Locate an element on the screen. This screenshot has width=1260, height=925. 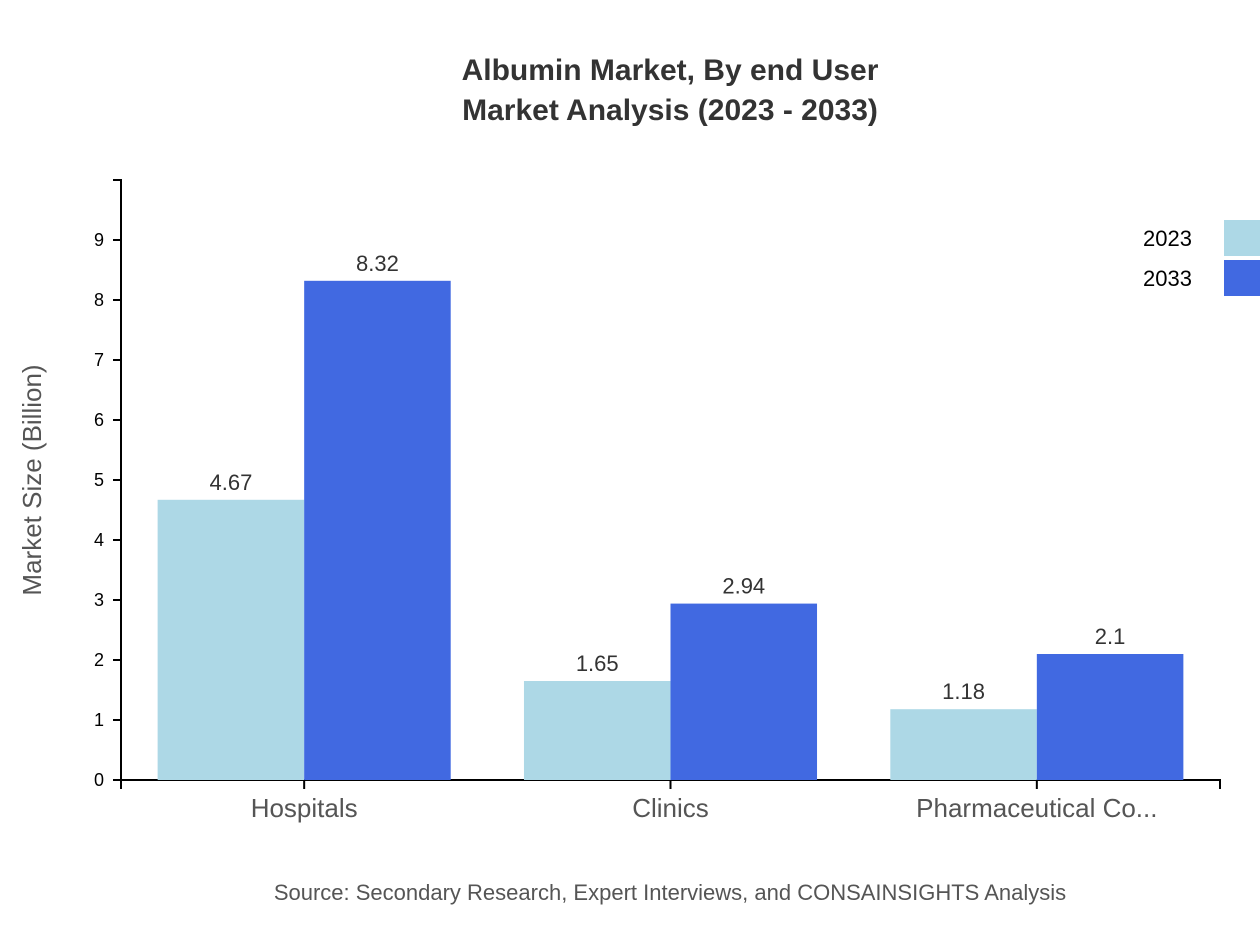
chart-title: Albumin Market, By end User is located at coordinates (670, 70).